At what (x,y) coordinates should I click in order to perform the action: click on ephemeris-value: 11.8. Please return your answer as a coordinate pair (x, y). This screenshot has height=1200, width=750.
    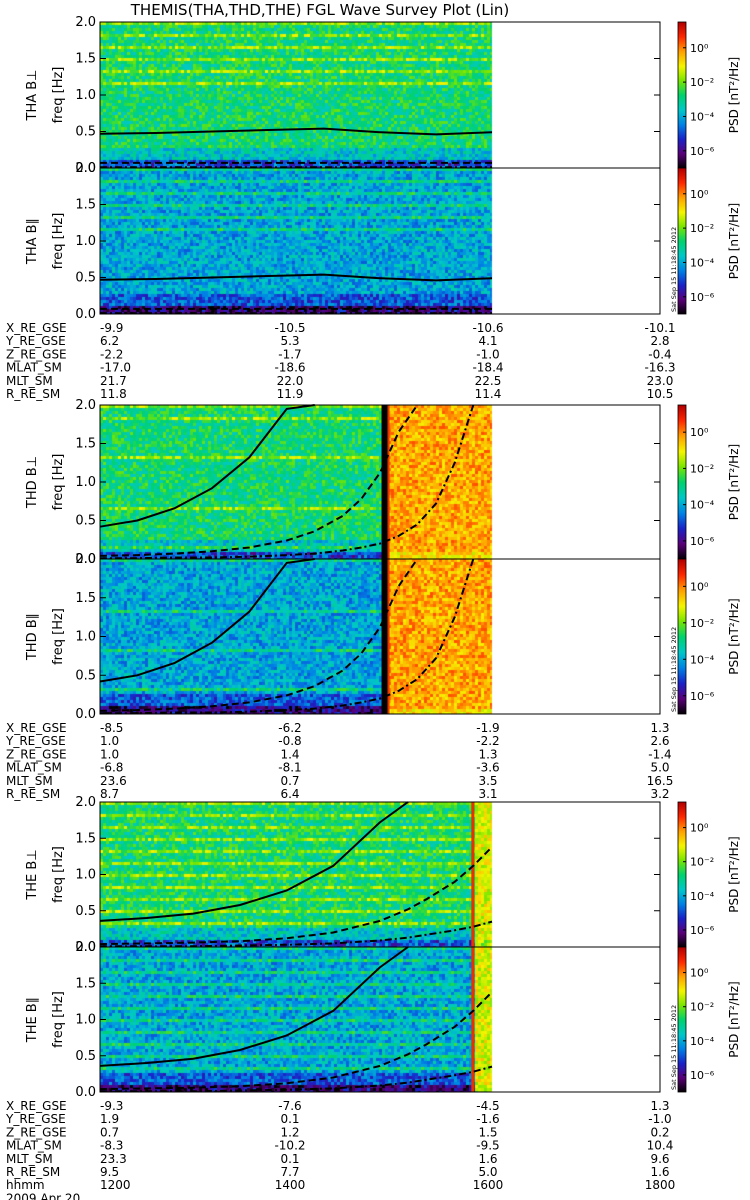
    Looking at the image, I should click on (113, 394).